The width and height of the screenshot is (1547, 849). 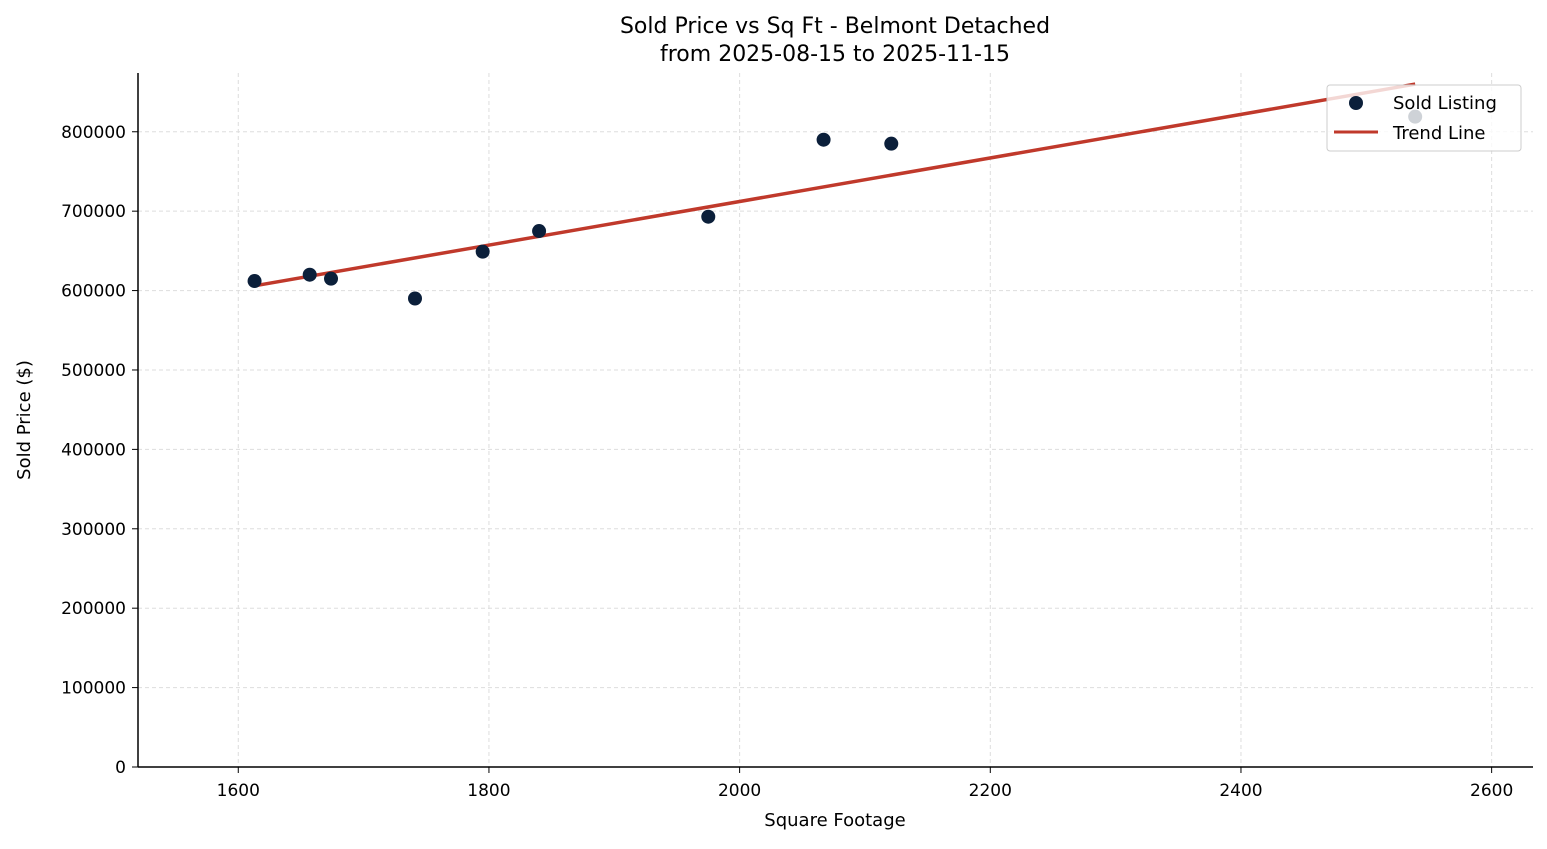 I want to click on legend: Sold Listing Trend Line, so click(x=1424, y=118).